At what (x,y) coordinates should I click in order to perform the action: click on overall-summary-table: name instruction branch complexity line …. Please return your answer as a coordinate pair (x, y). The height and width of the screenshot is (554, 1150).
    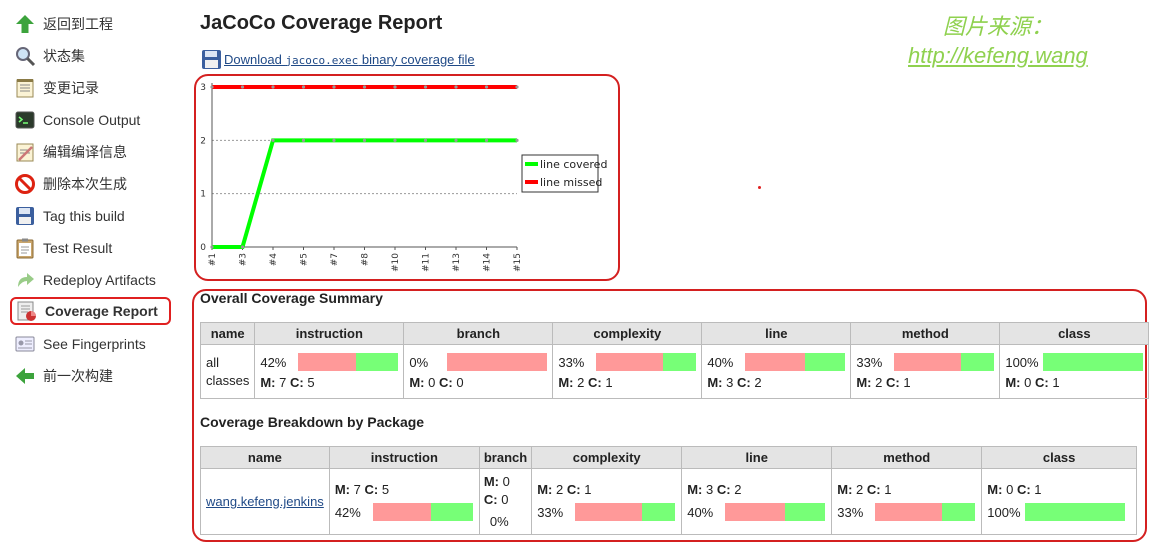
    Looking at the image, I should click on (674, 360).